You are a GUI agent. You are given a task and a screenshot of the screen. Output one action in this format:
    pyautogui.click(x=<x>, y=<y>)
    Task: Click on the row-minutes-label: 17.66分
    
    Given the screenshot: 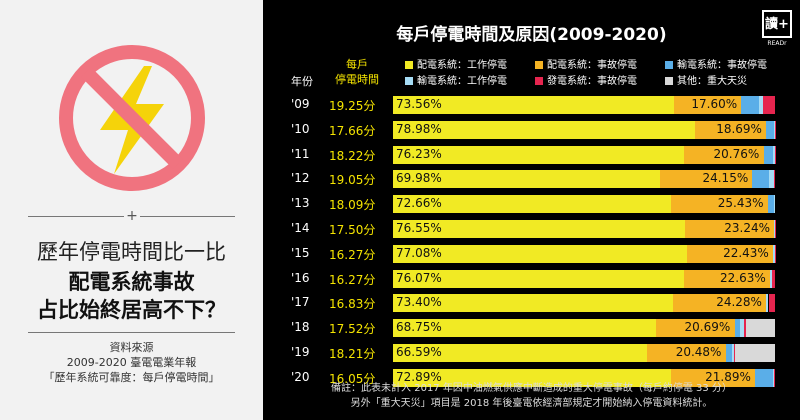 What is the action you would take?
    pyautogui.click(x=352, y=130)
    